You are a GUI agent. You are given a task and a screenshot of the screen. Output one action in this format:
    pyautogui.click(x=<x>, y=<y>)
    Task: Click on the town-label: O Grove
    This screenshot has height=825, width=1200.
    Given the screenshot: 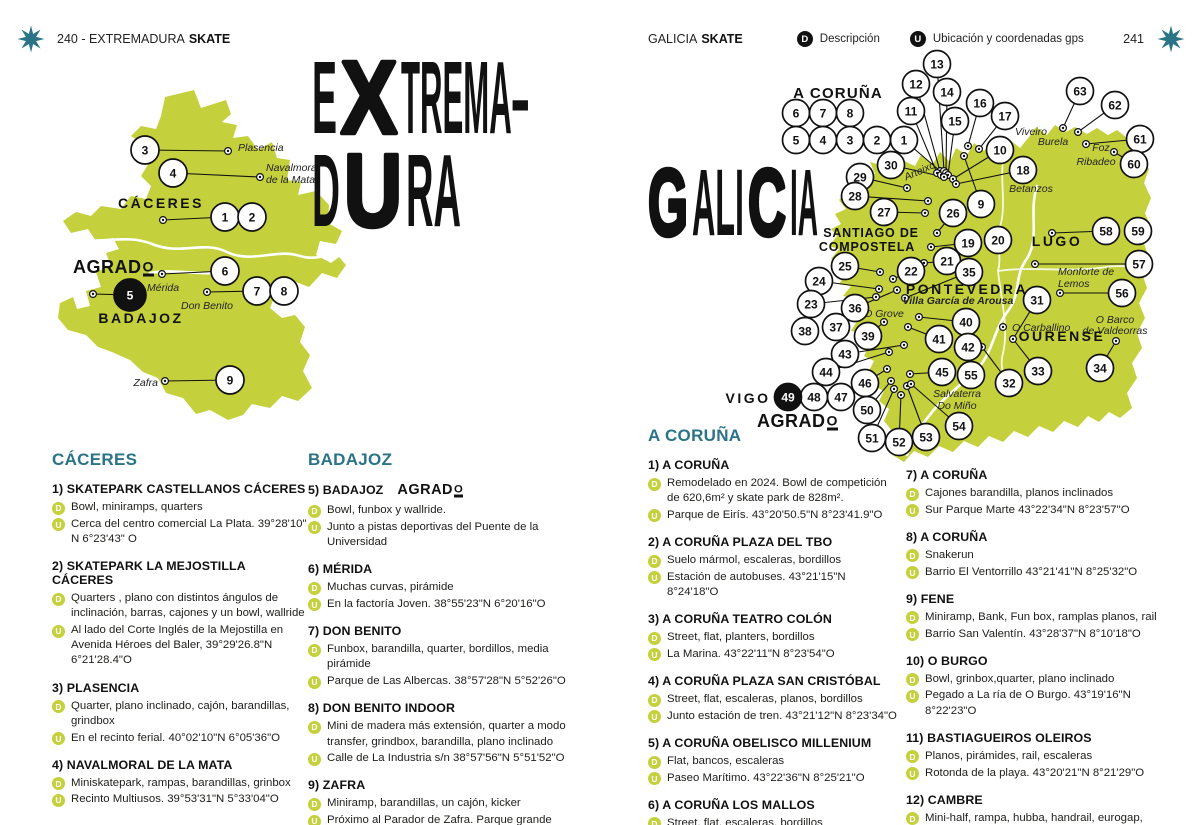 What is the action you would take?
    pyautogui.click(x=884, y=314)
    